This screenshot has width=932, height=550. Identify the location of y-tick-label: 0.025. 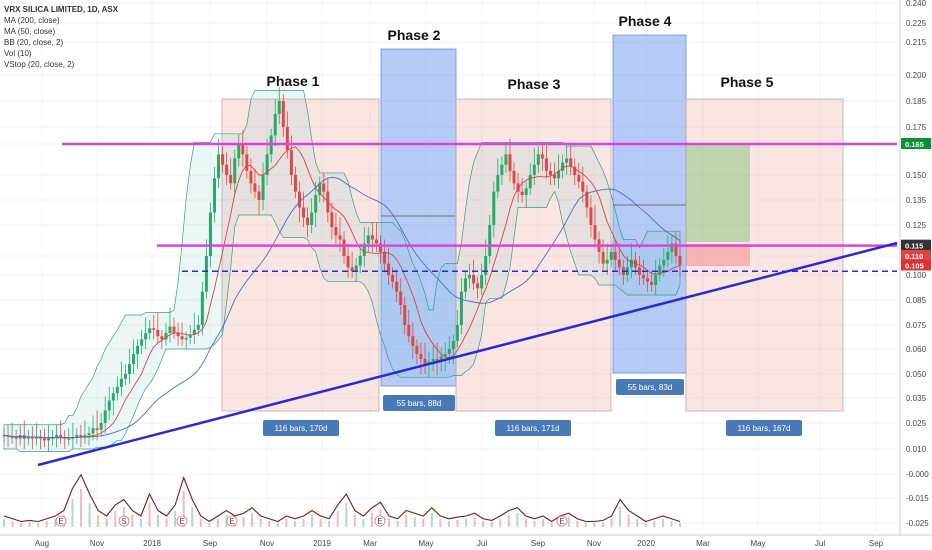
(916, 423).